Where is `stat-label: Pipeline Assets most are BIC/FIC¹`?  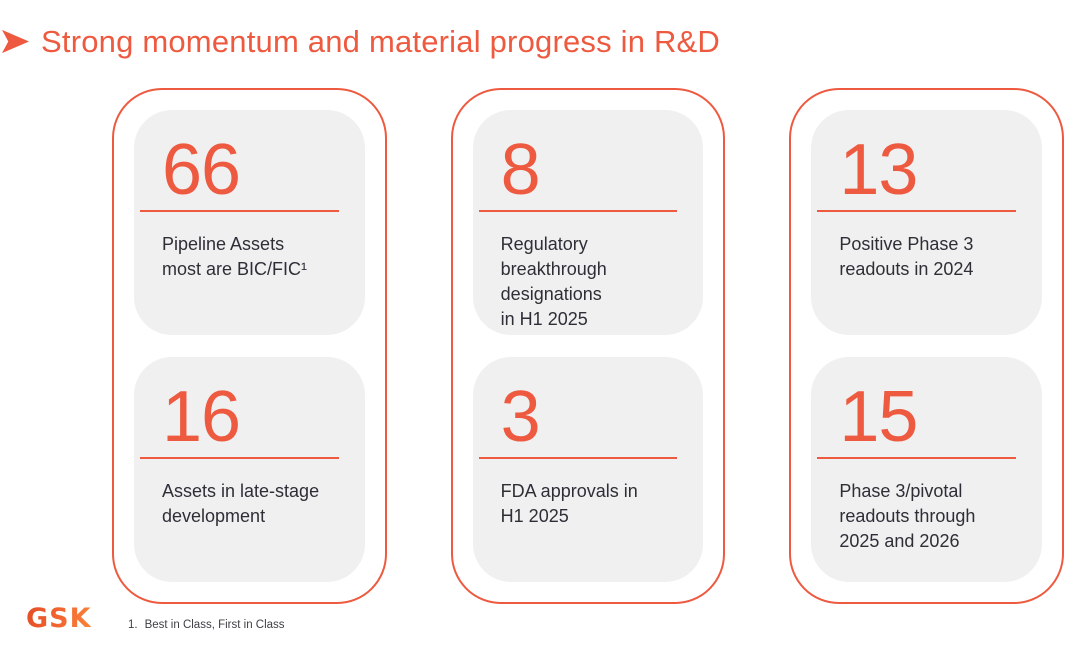
stat-label: Pipeline Assets most are BIC/FIC¹ is located at coordinates (235, 257).